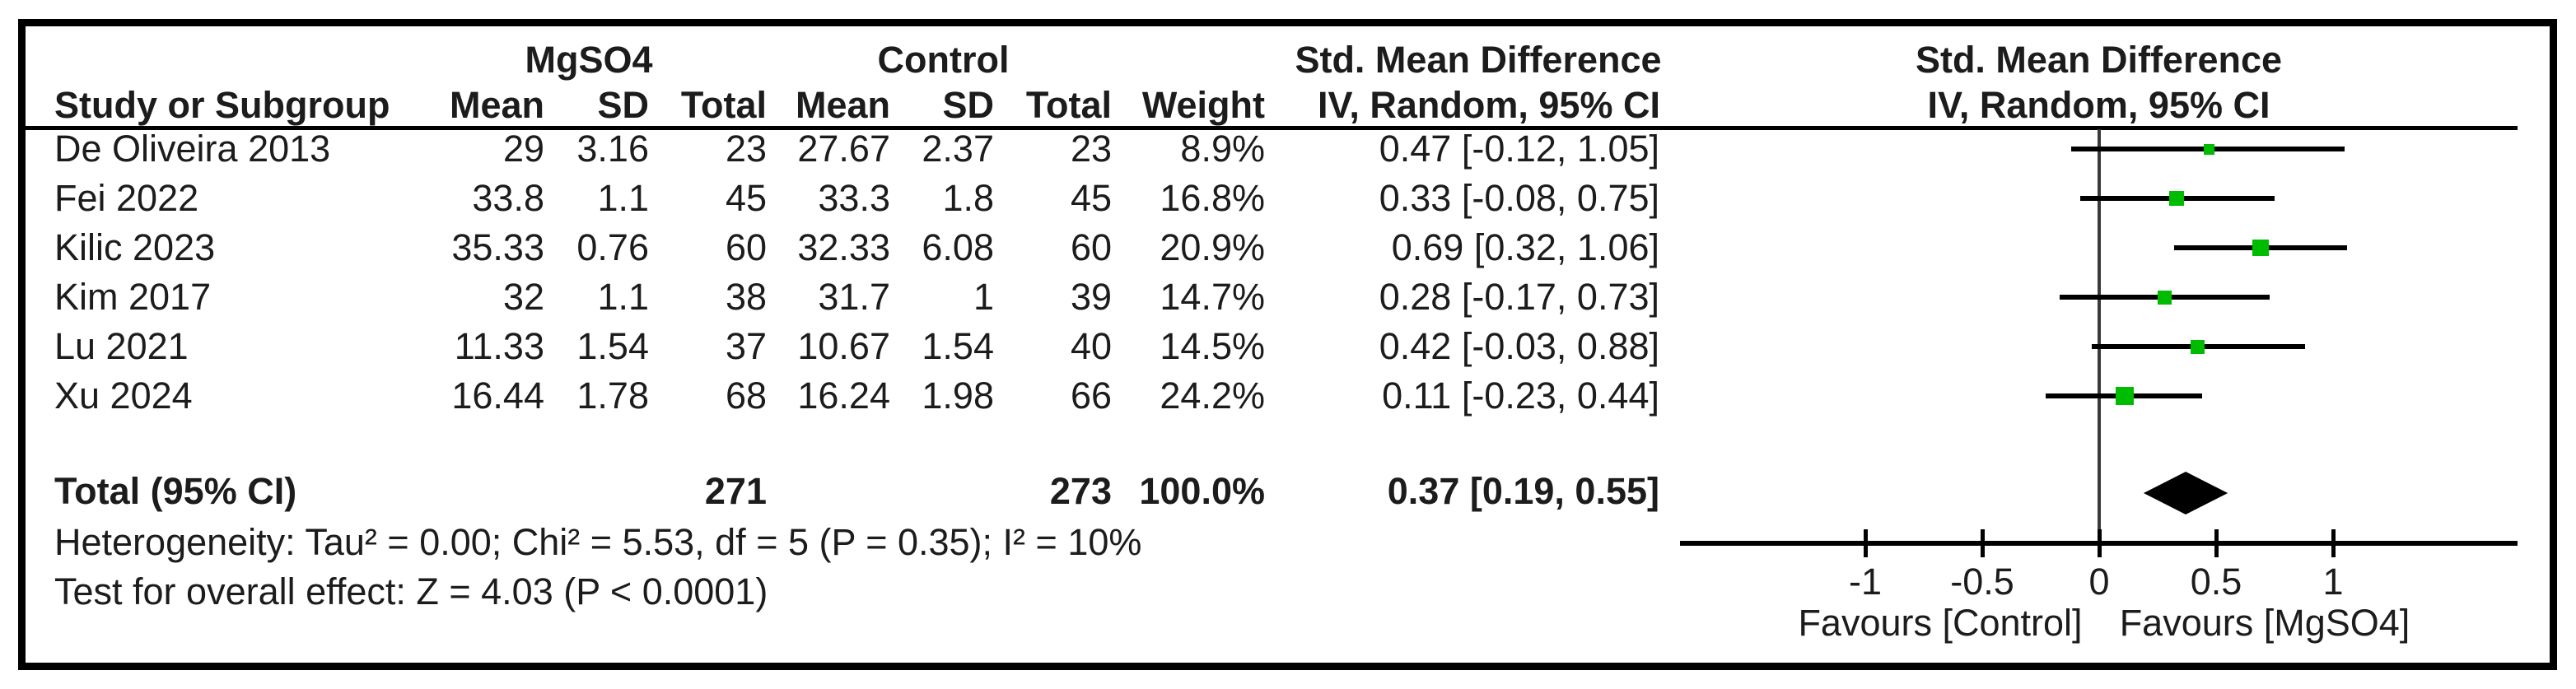 Image resolution: width=2576 pixels, height=689 pixels. I want to click on plot-header-line2: IV, Random, 95% CI, so click(2098, 105).